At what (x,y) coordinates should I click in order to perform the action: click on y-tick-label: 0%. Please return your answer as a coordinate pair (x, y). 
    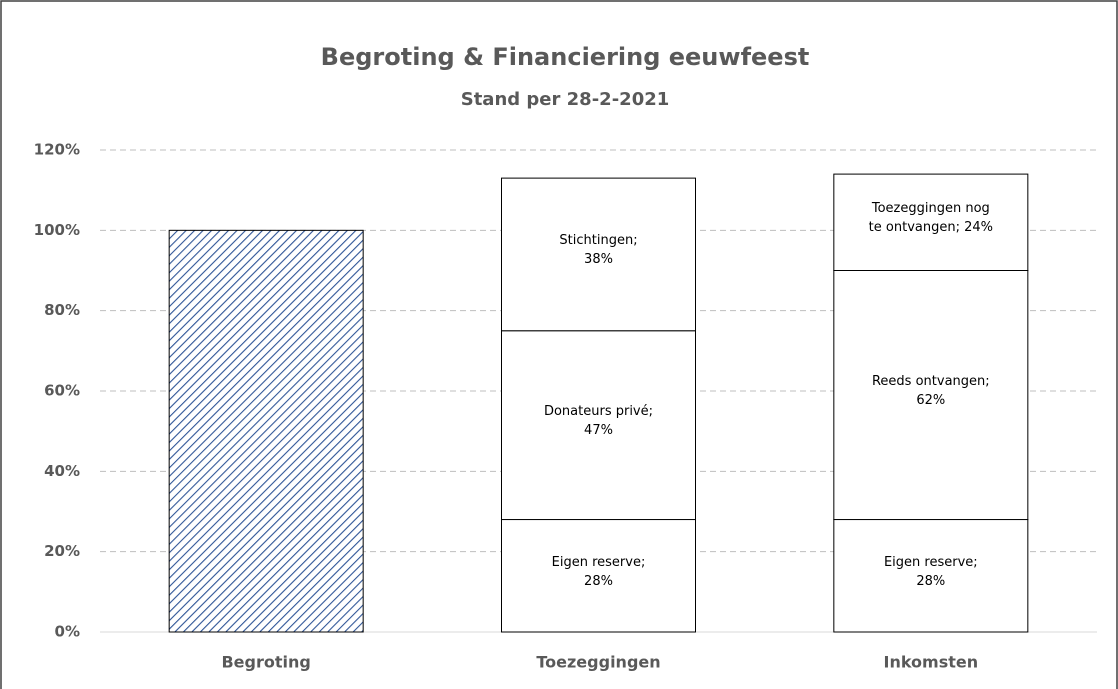
    Looking at the image, I should click on (67, 632).